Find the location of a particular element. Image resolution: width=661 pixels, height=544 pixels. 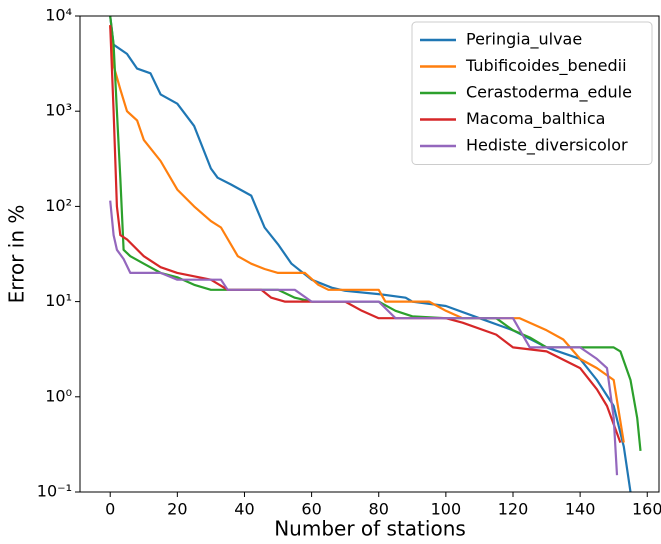

x-tick-label: 160 is located at coordinates (646, 509).